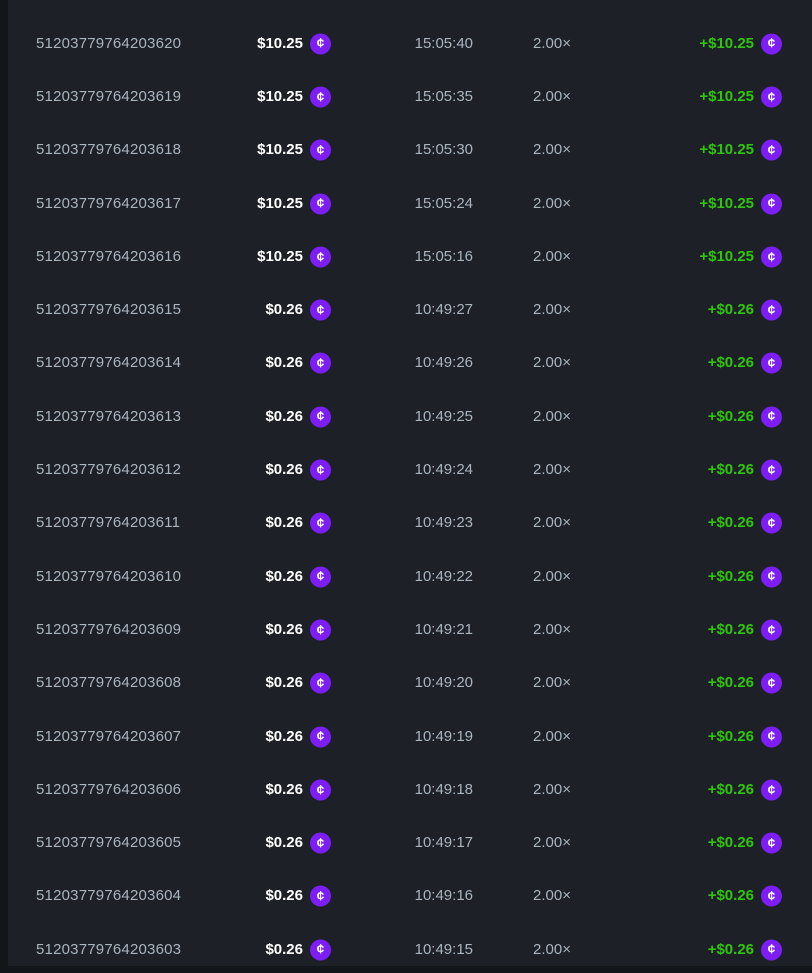  I want to click on bet-id: 51203779764203608, so click(109, 683).